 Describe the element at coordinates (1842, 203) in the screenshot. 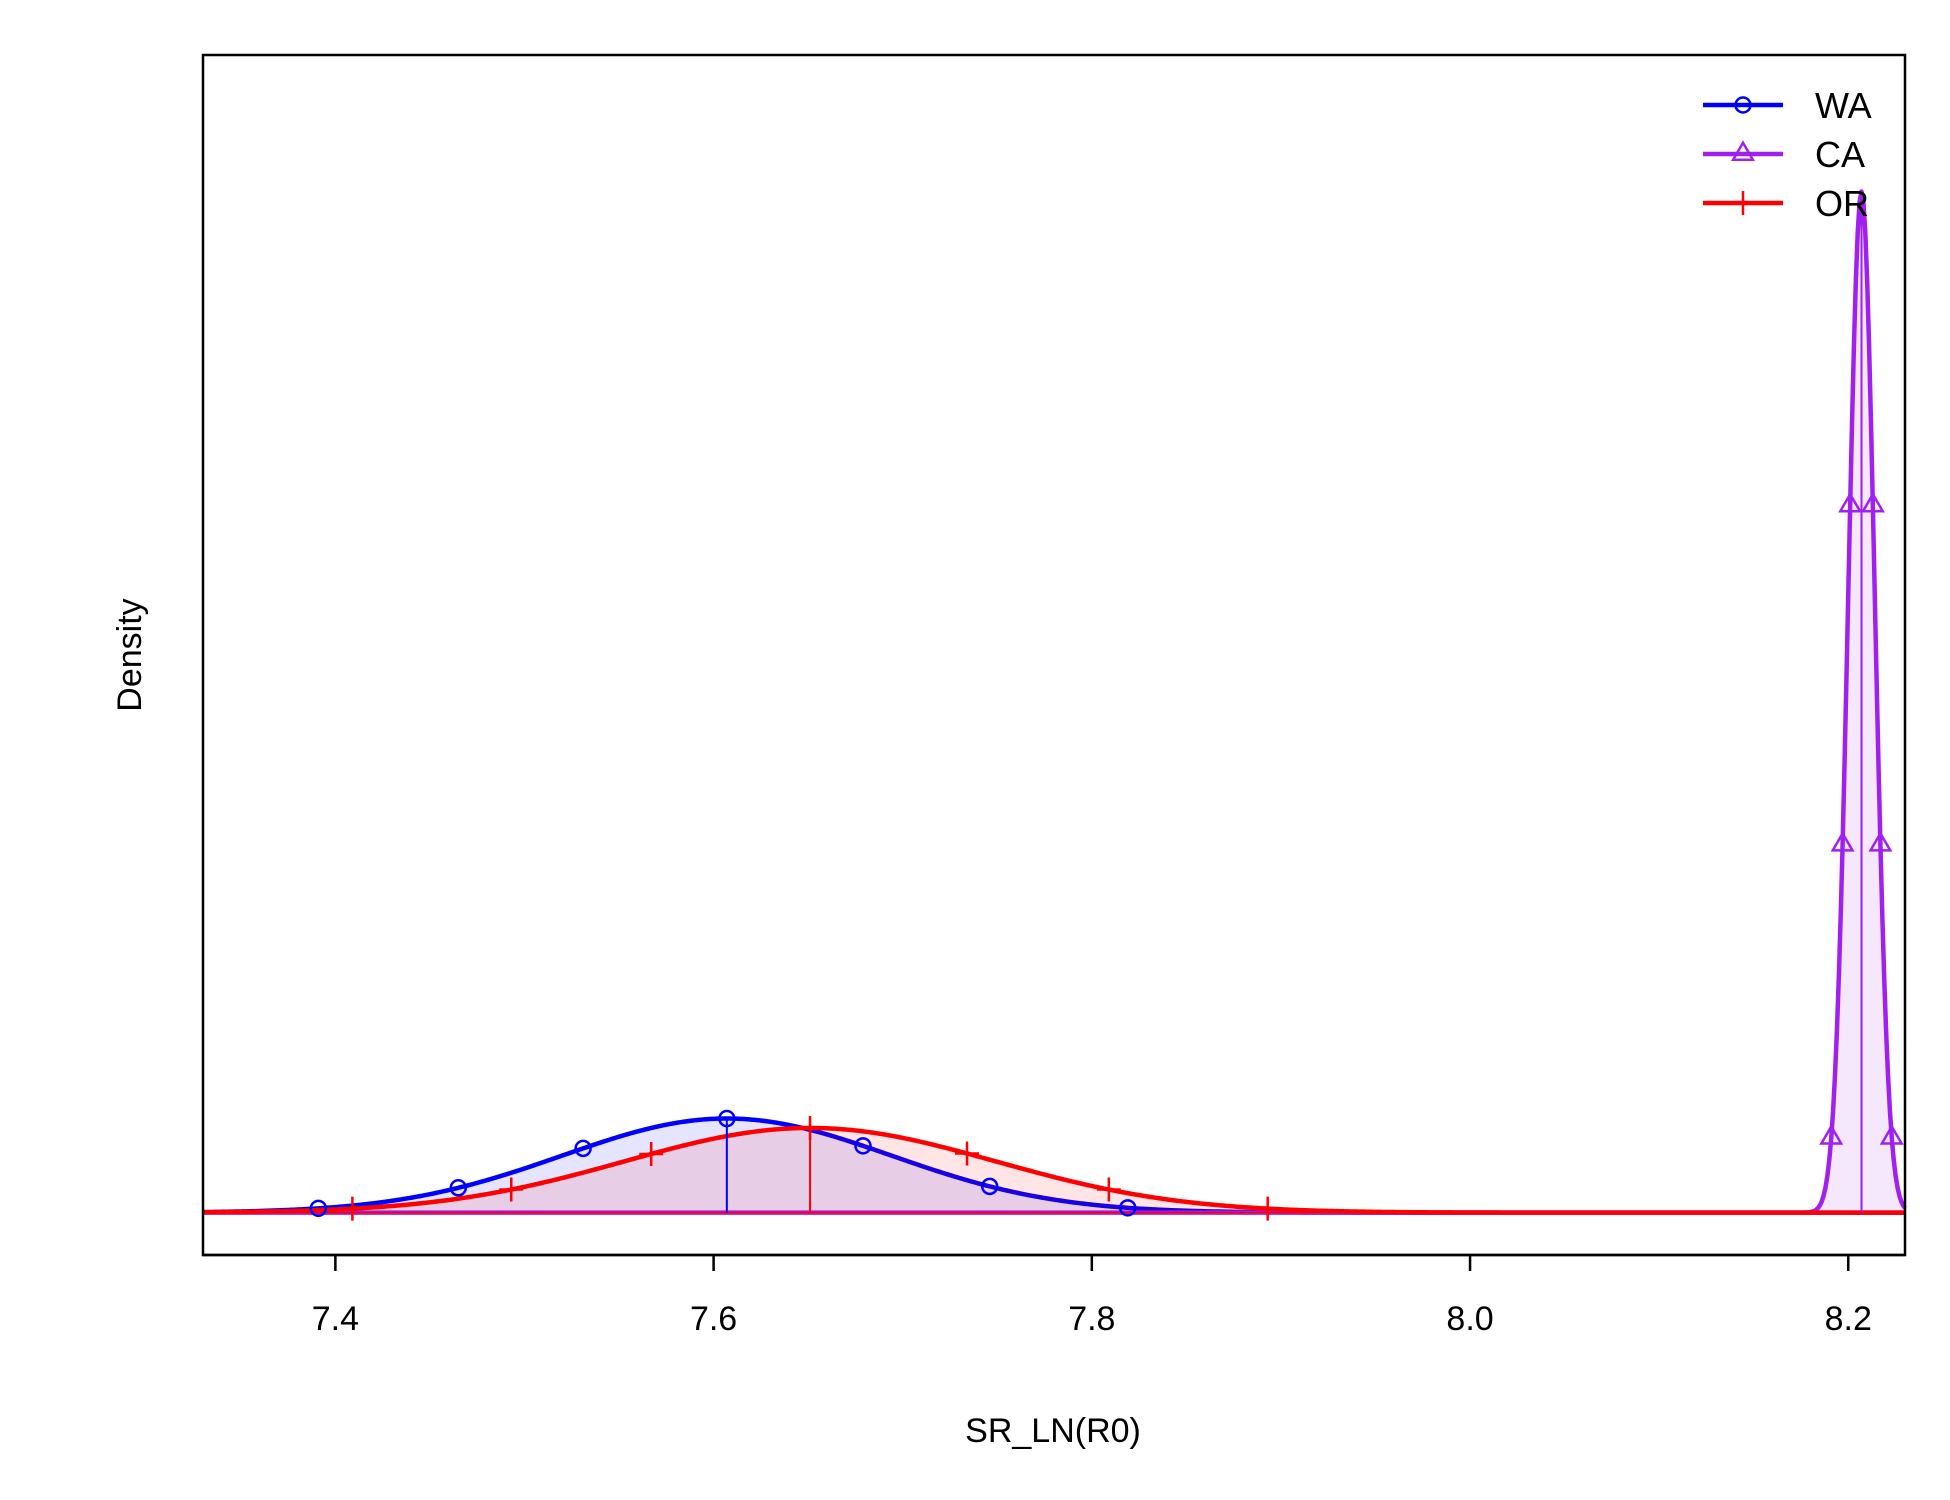

I see `legend-label-or: OR` at that location.